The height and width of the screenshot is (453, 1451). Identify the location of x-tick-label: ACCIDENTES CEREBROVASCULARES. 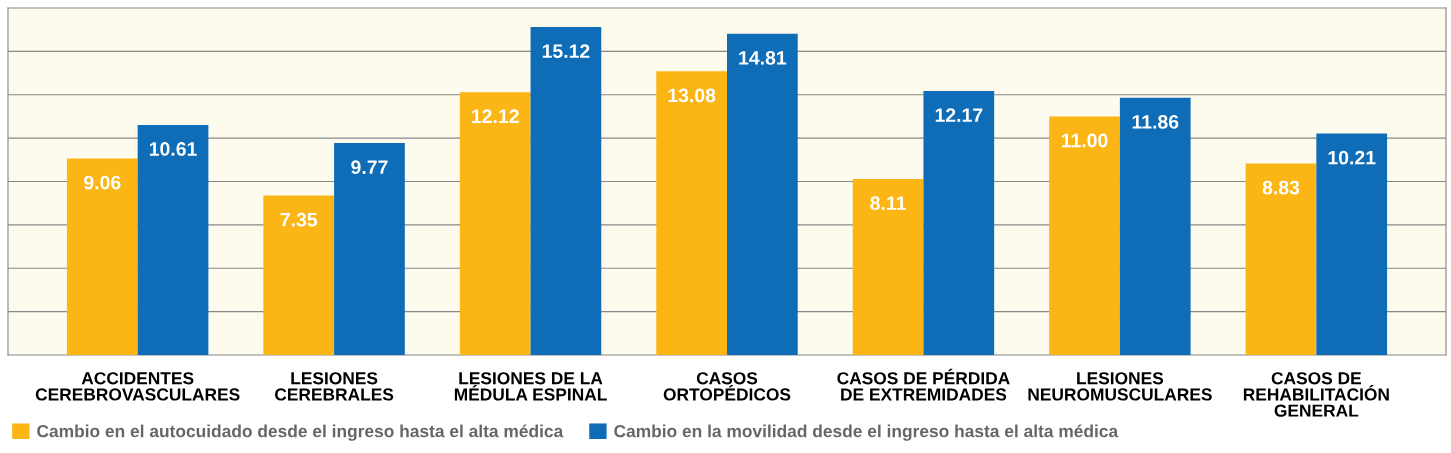
(137, 386).